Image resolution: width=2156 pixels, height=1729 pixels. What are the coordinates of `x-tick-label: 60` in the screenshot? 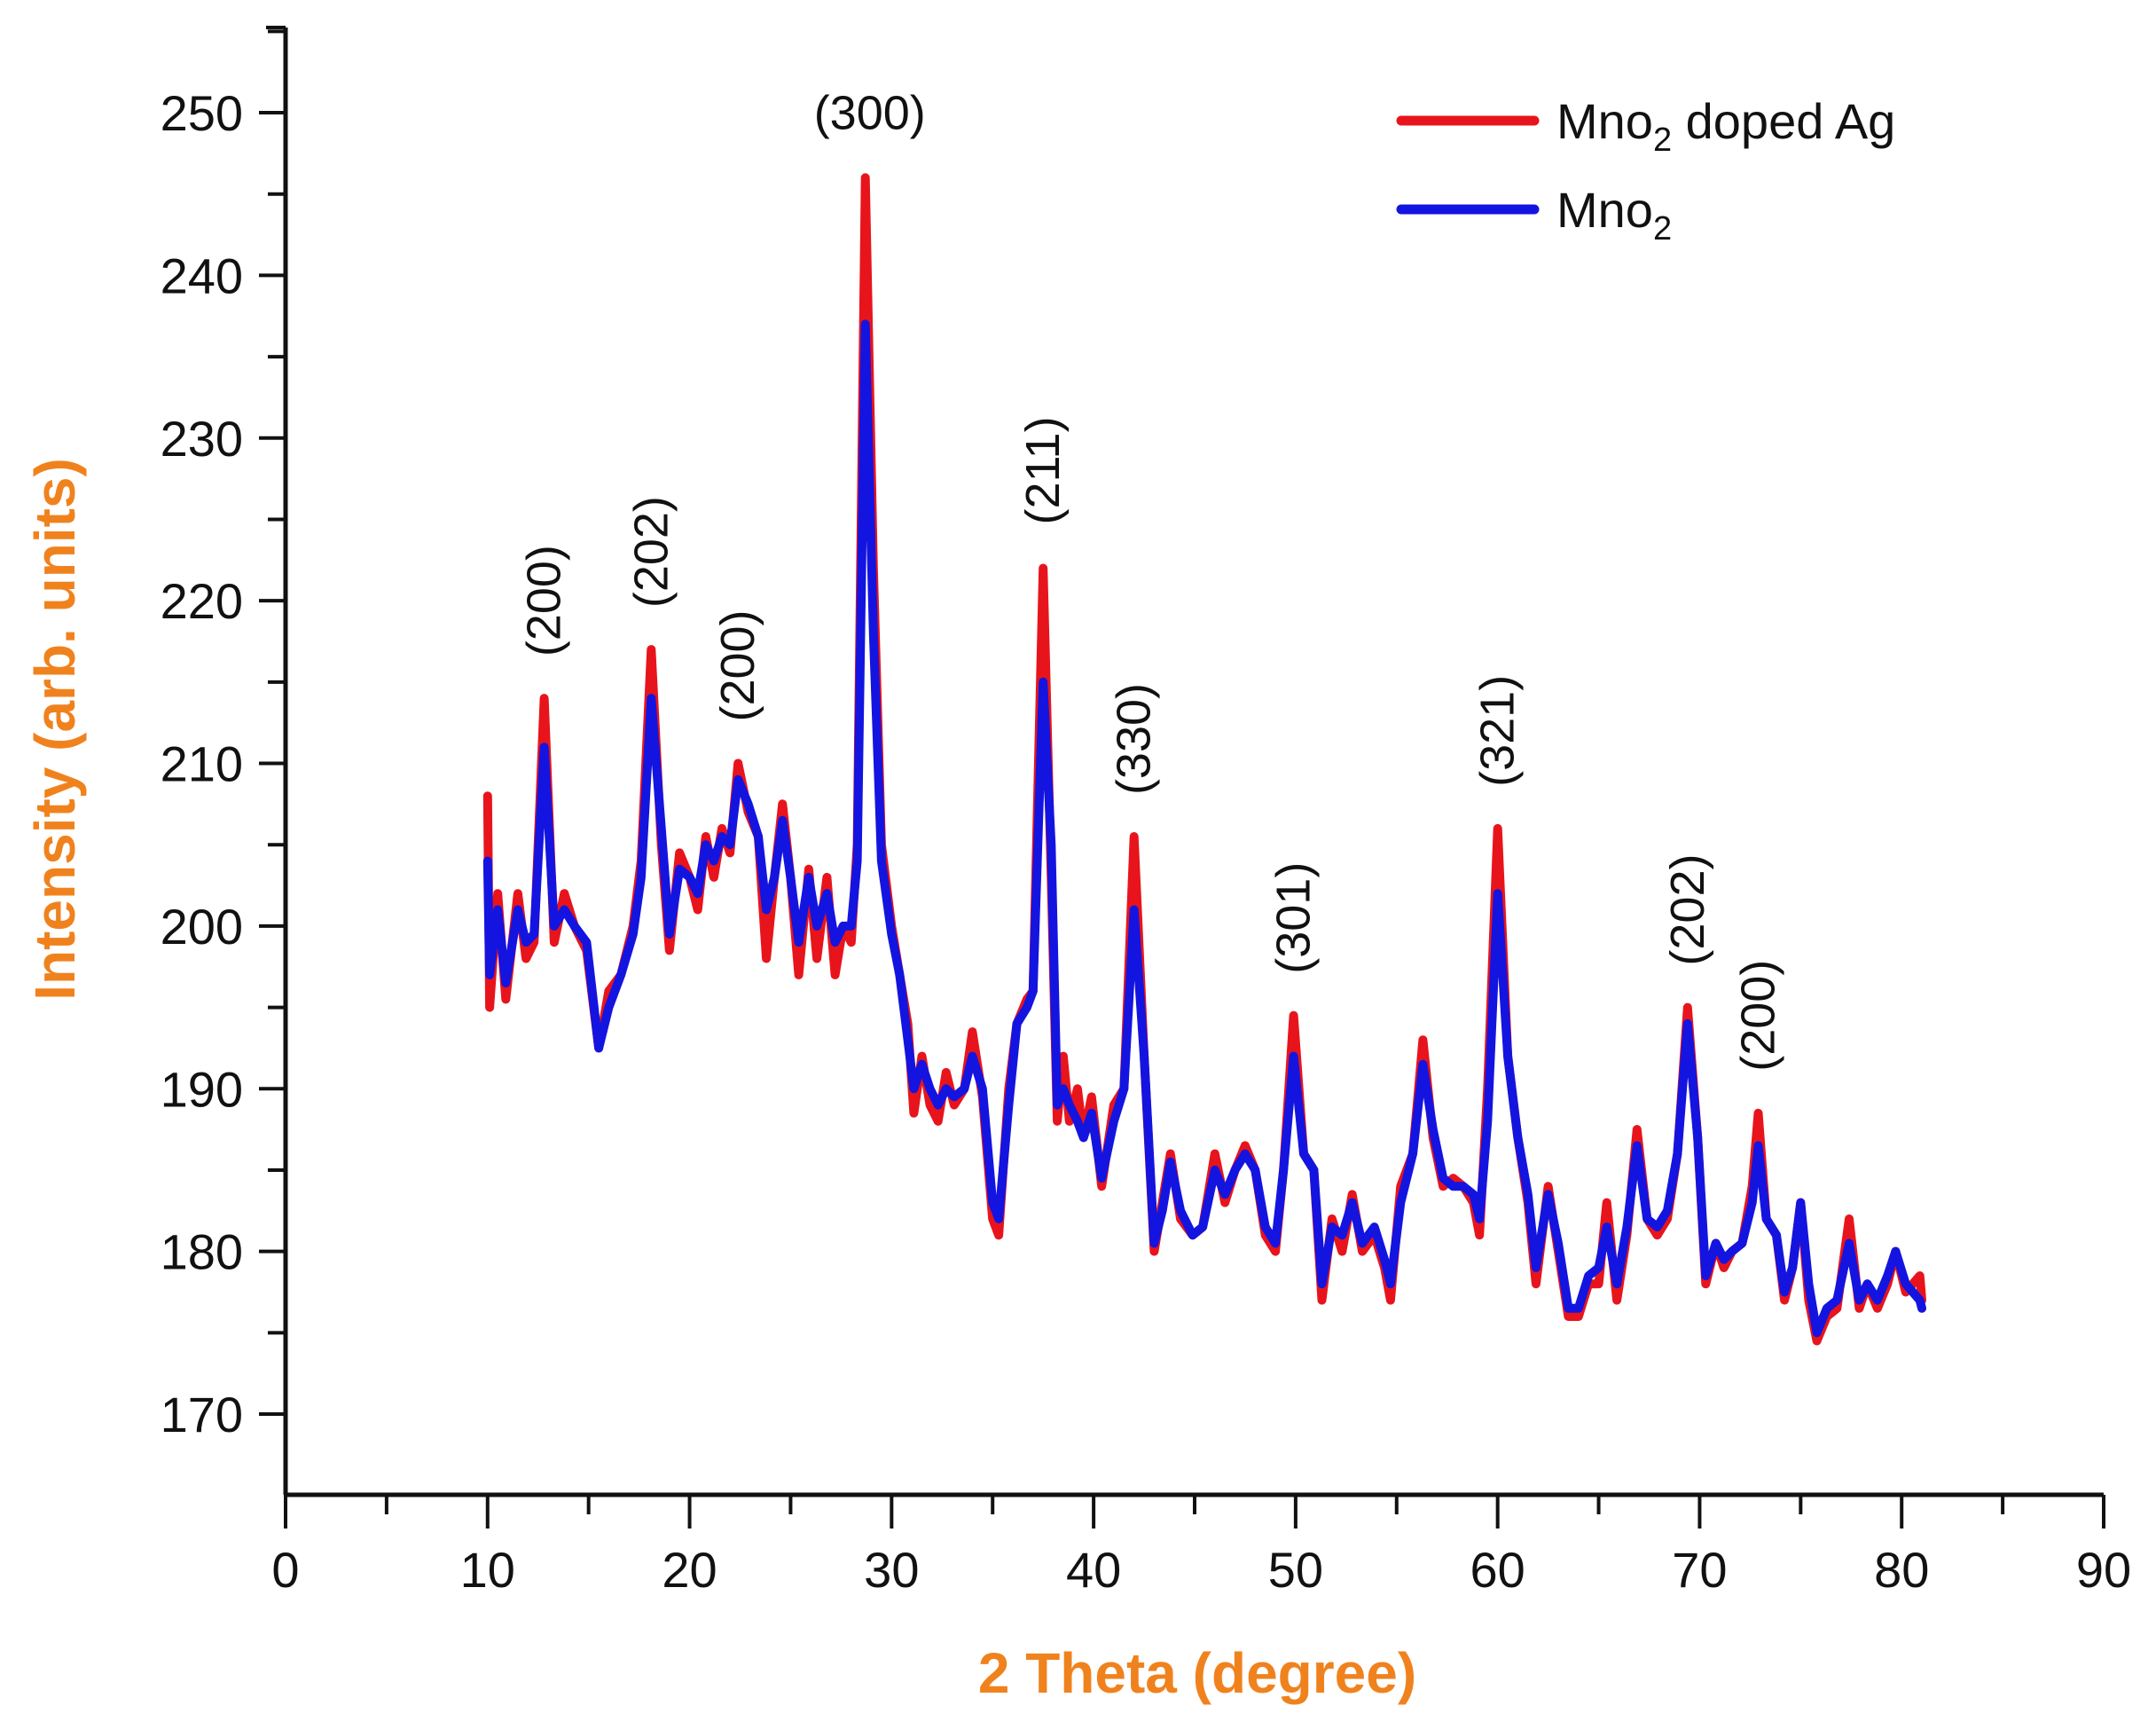 It's located at (1497, 1570).